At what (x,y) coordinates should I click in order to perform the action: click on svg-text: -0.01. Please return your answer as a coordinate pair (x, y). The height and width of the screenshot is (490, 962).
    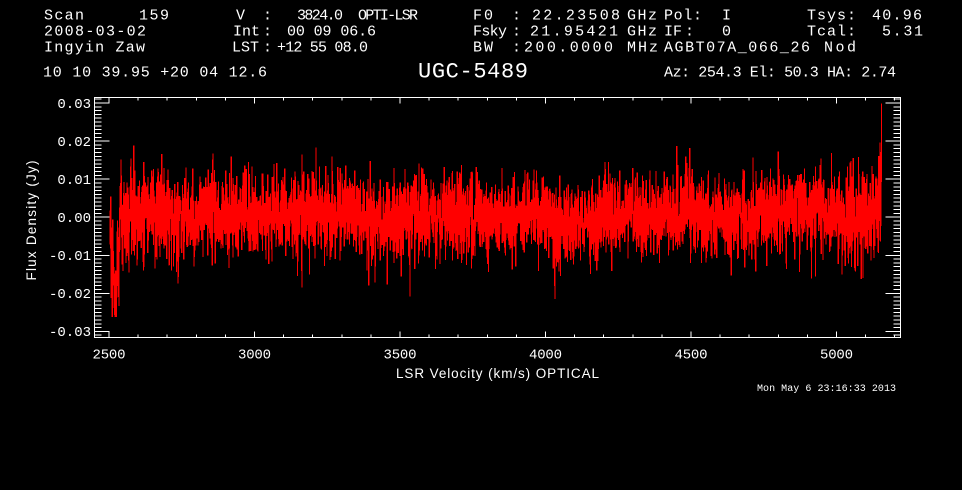
    Looking at the image, I should click on (70, 257).